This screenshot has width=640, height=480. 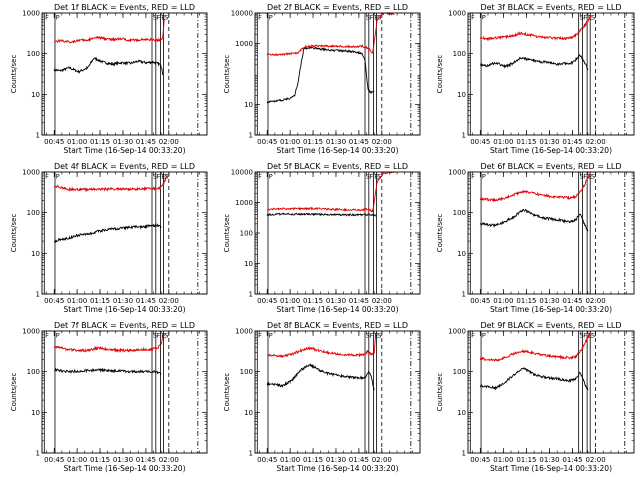 I want to click on panel-title: Det 2f BLACK = Events, RED = LLD, so click(x=337, y=7).